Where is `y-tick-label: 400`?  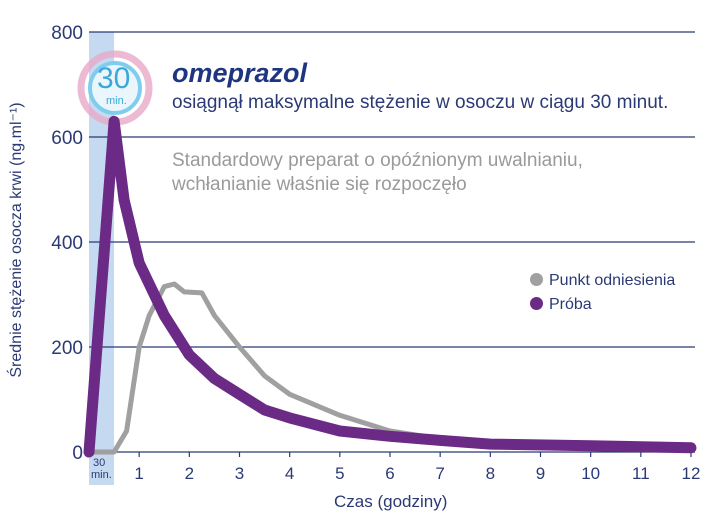 y-tick-label: 400 is located at coordinates (67, 243).